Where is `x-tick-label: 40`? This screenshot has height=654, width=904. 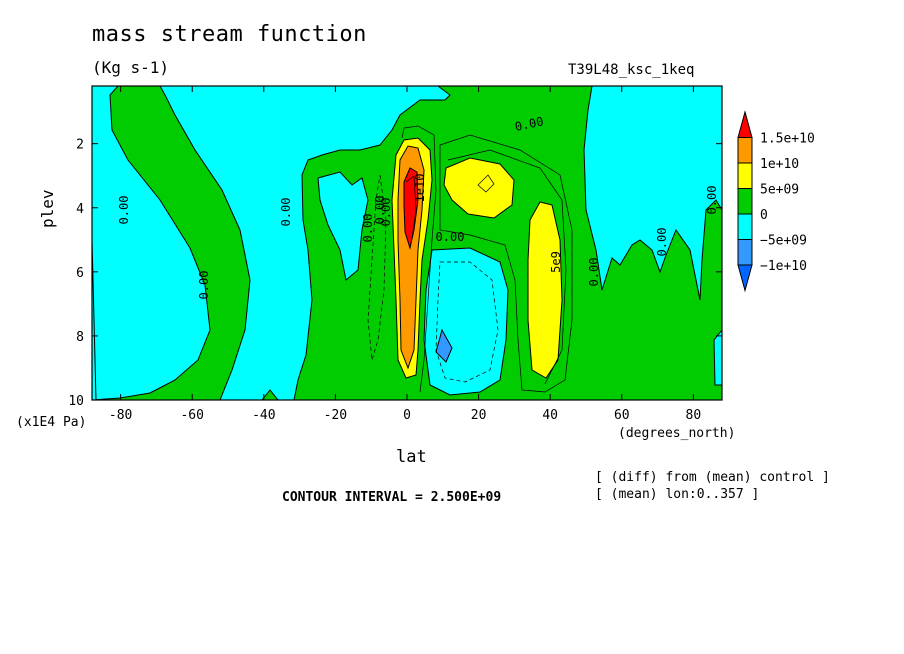
x-tick-label: 40 is located at coordinates (550, 415).